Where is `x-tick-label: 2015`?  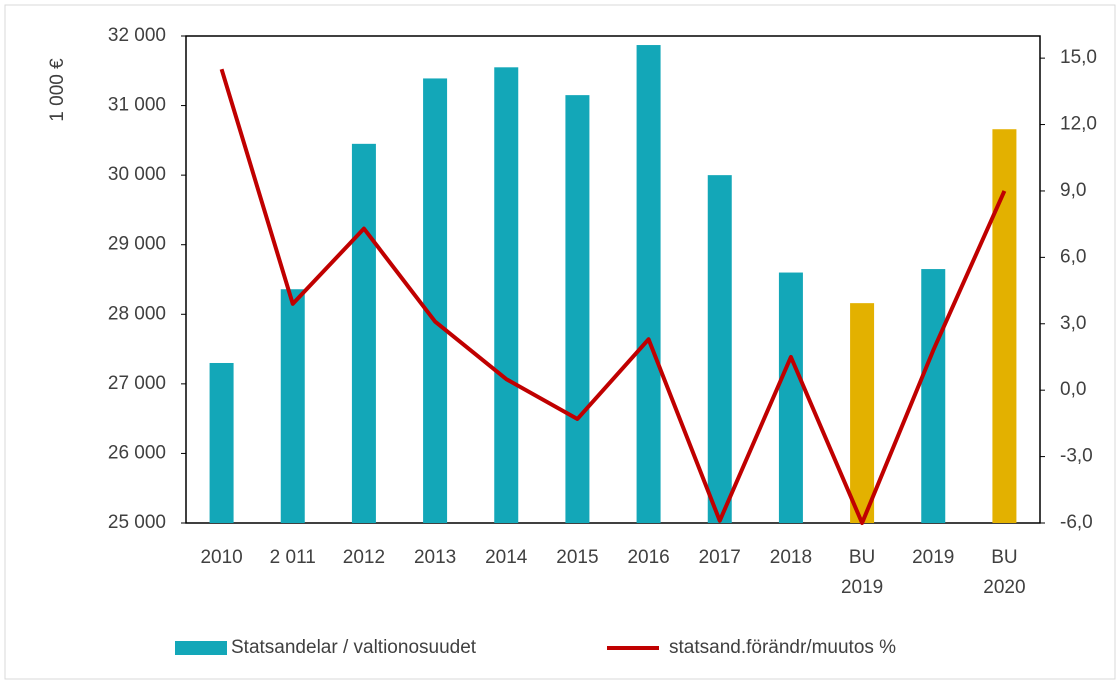 x-tick-label: 2015 is located at coordinates (577, 557).